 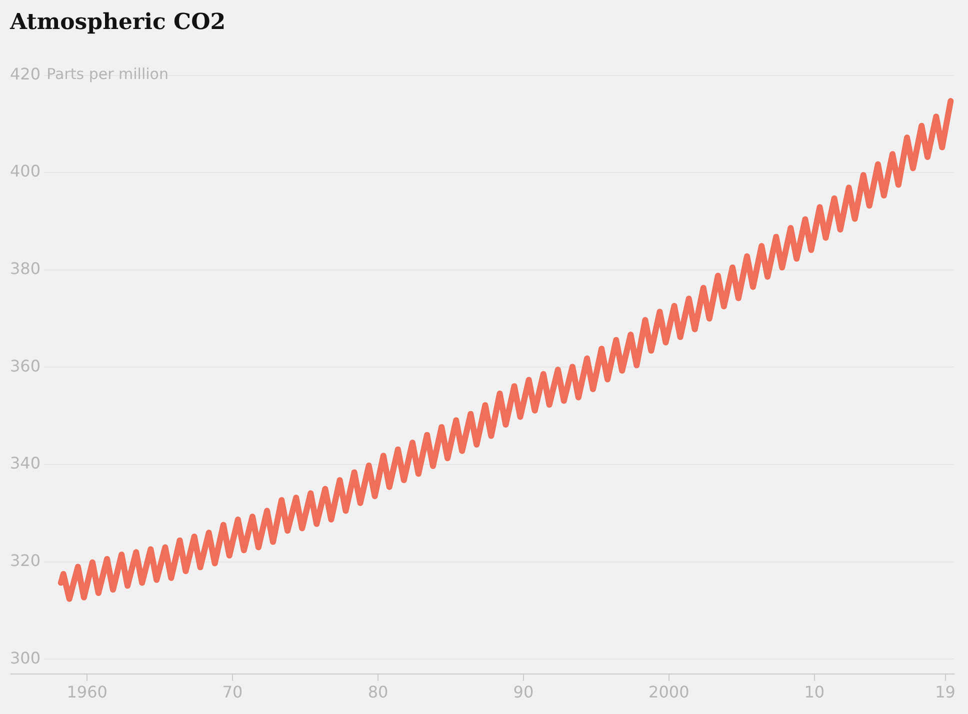 What do you see at coordinates (378, 692) in the screenshot?
I see `x-tick-label: 80` at bounding box center [378, 692].